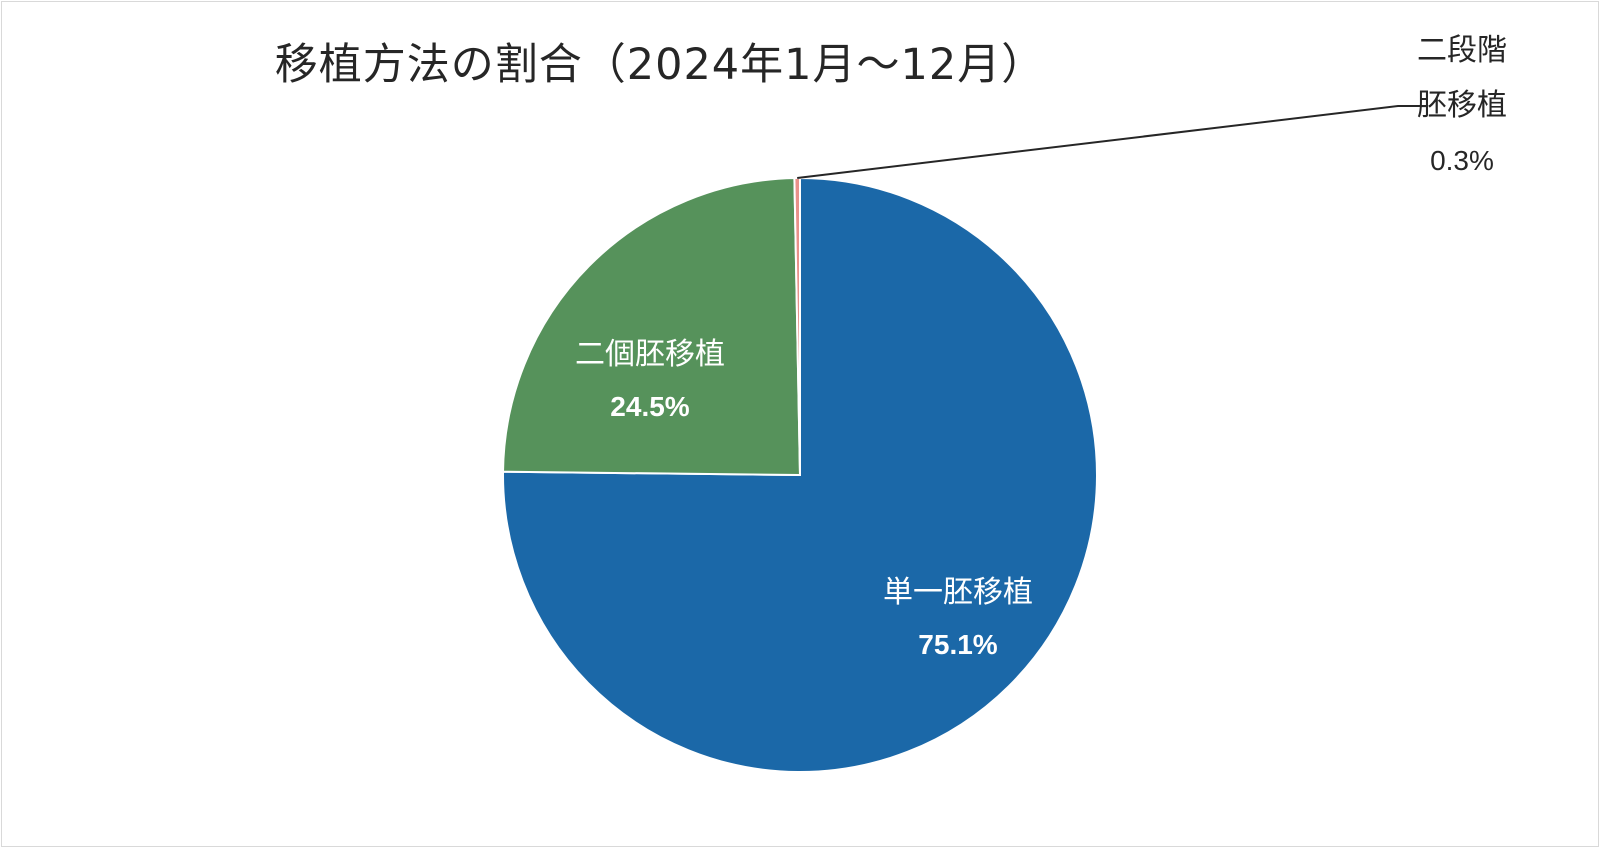 This screenshot has width=1600, height=848. Describe the element at coordinates (958, 592) in the screenshot. I see `slice-label-single-embryo: 単一胚移植` at that location.